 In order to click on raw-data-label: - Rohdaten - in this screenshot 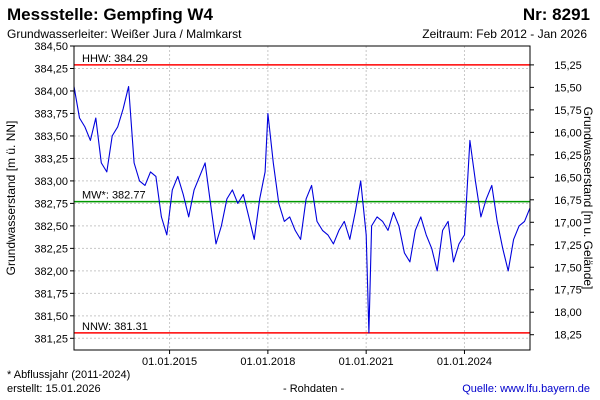, I will do `click(314, 389)`.